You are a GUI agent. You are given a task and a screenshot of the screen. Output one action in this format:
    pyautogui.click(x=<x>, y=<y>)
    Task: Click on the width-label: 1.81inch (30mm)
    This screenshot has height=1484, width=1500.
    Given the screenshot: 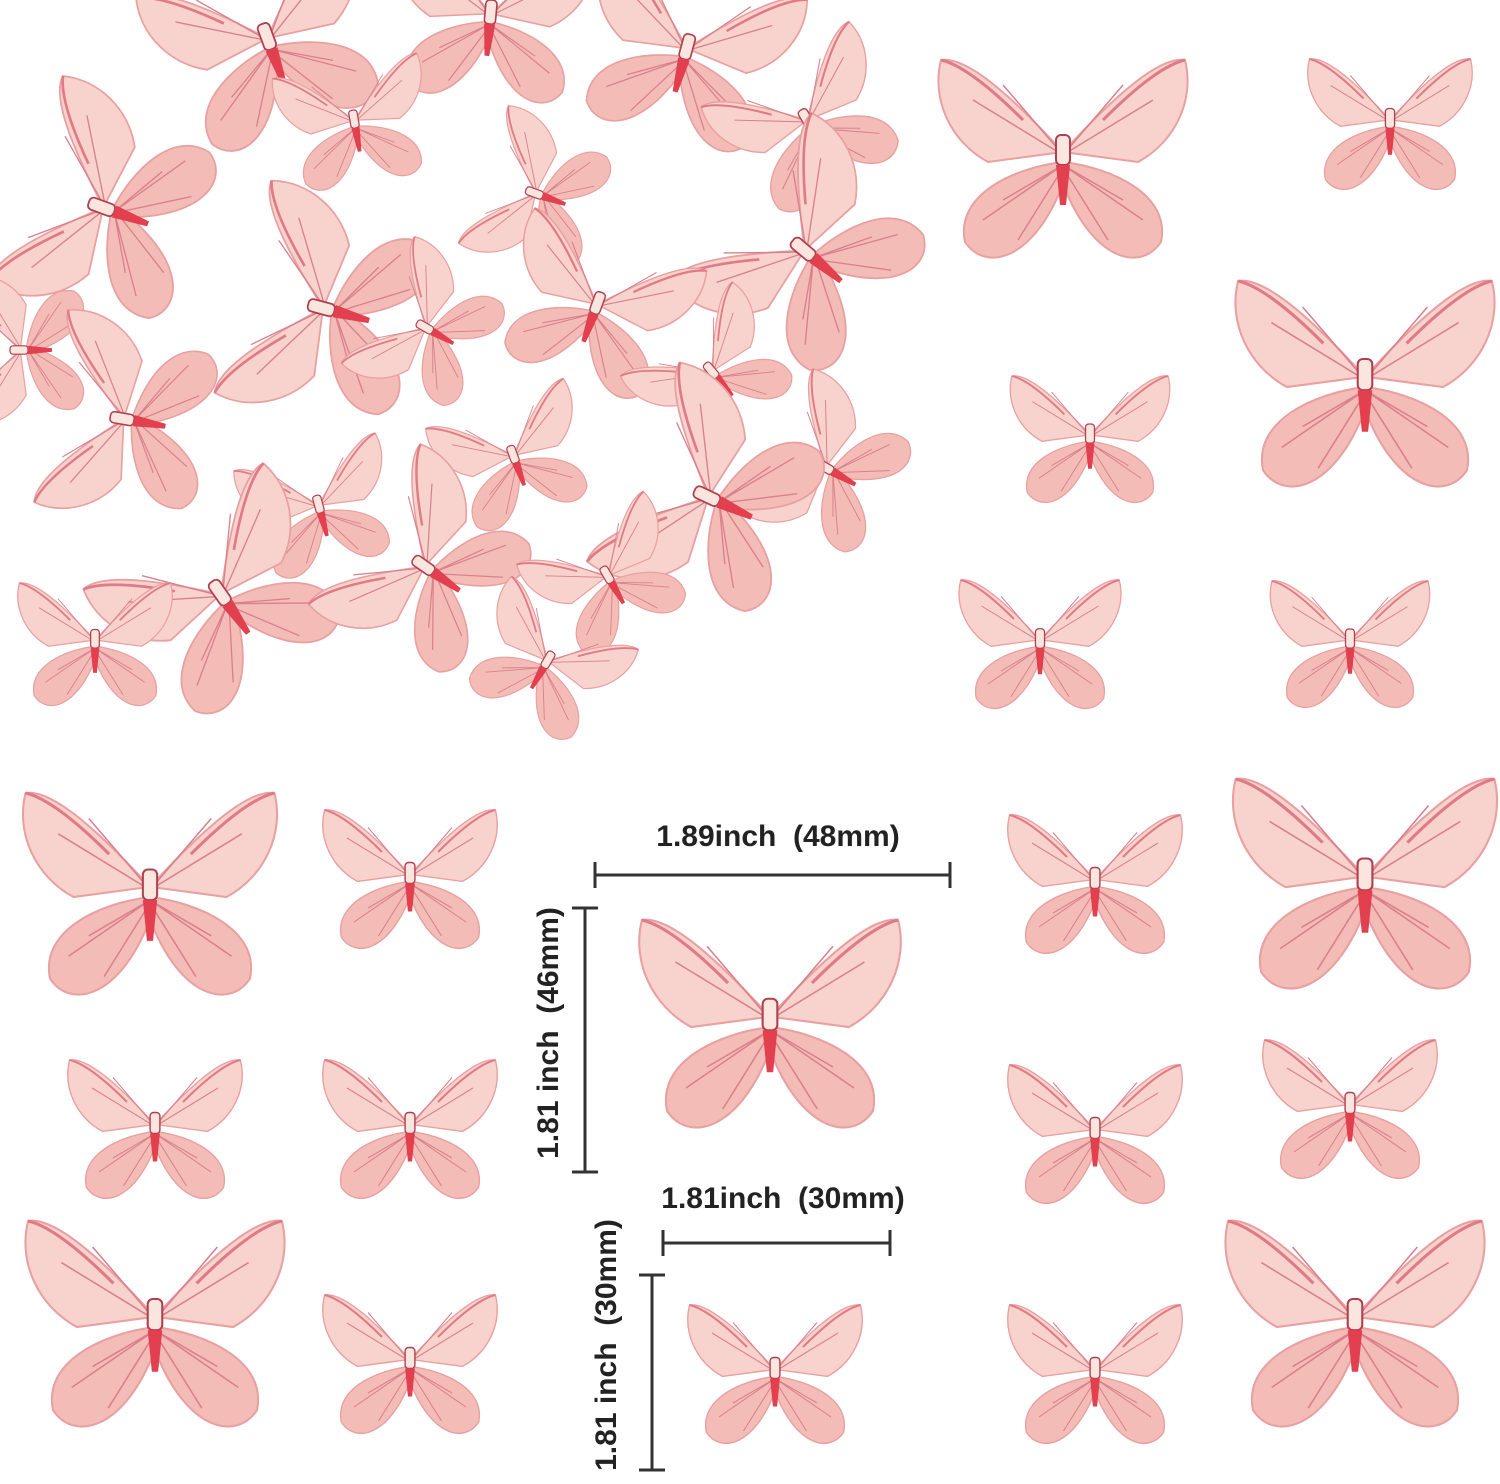 What is the action you would take?
    pyautogui.click(x=782, y=1198)
    